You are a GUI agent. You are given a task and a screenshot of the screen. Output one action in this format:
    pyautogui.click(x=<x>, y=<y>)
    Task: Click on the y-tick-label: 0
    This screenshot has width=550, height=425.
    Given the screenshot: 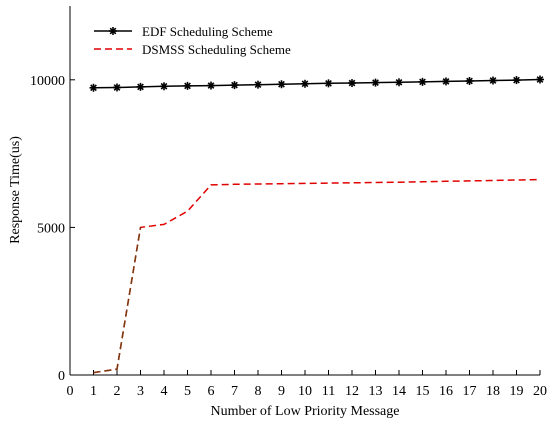 What is the action you would take?
    pyautogui.click(x=61, y=376)
    